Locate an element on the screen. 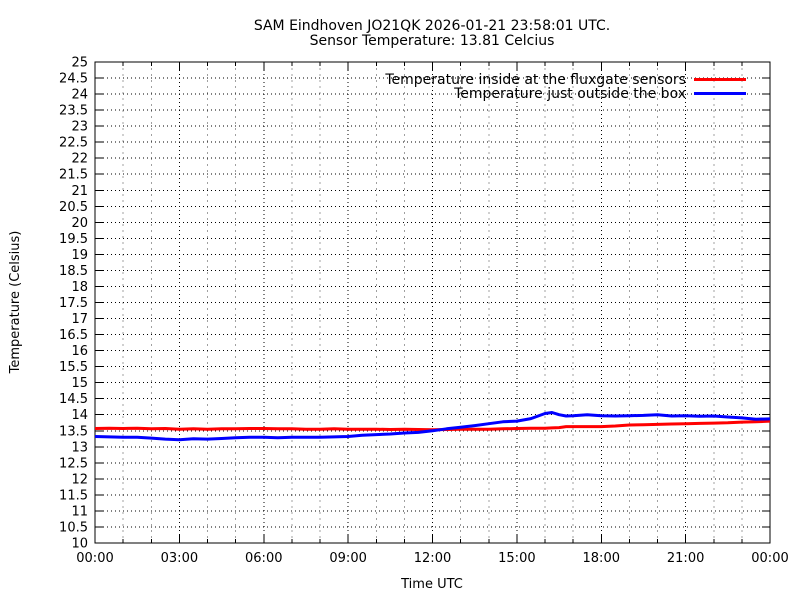  y-tick-label: 20 is located at coordinates (79, 223).